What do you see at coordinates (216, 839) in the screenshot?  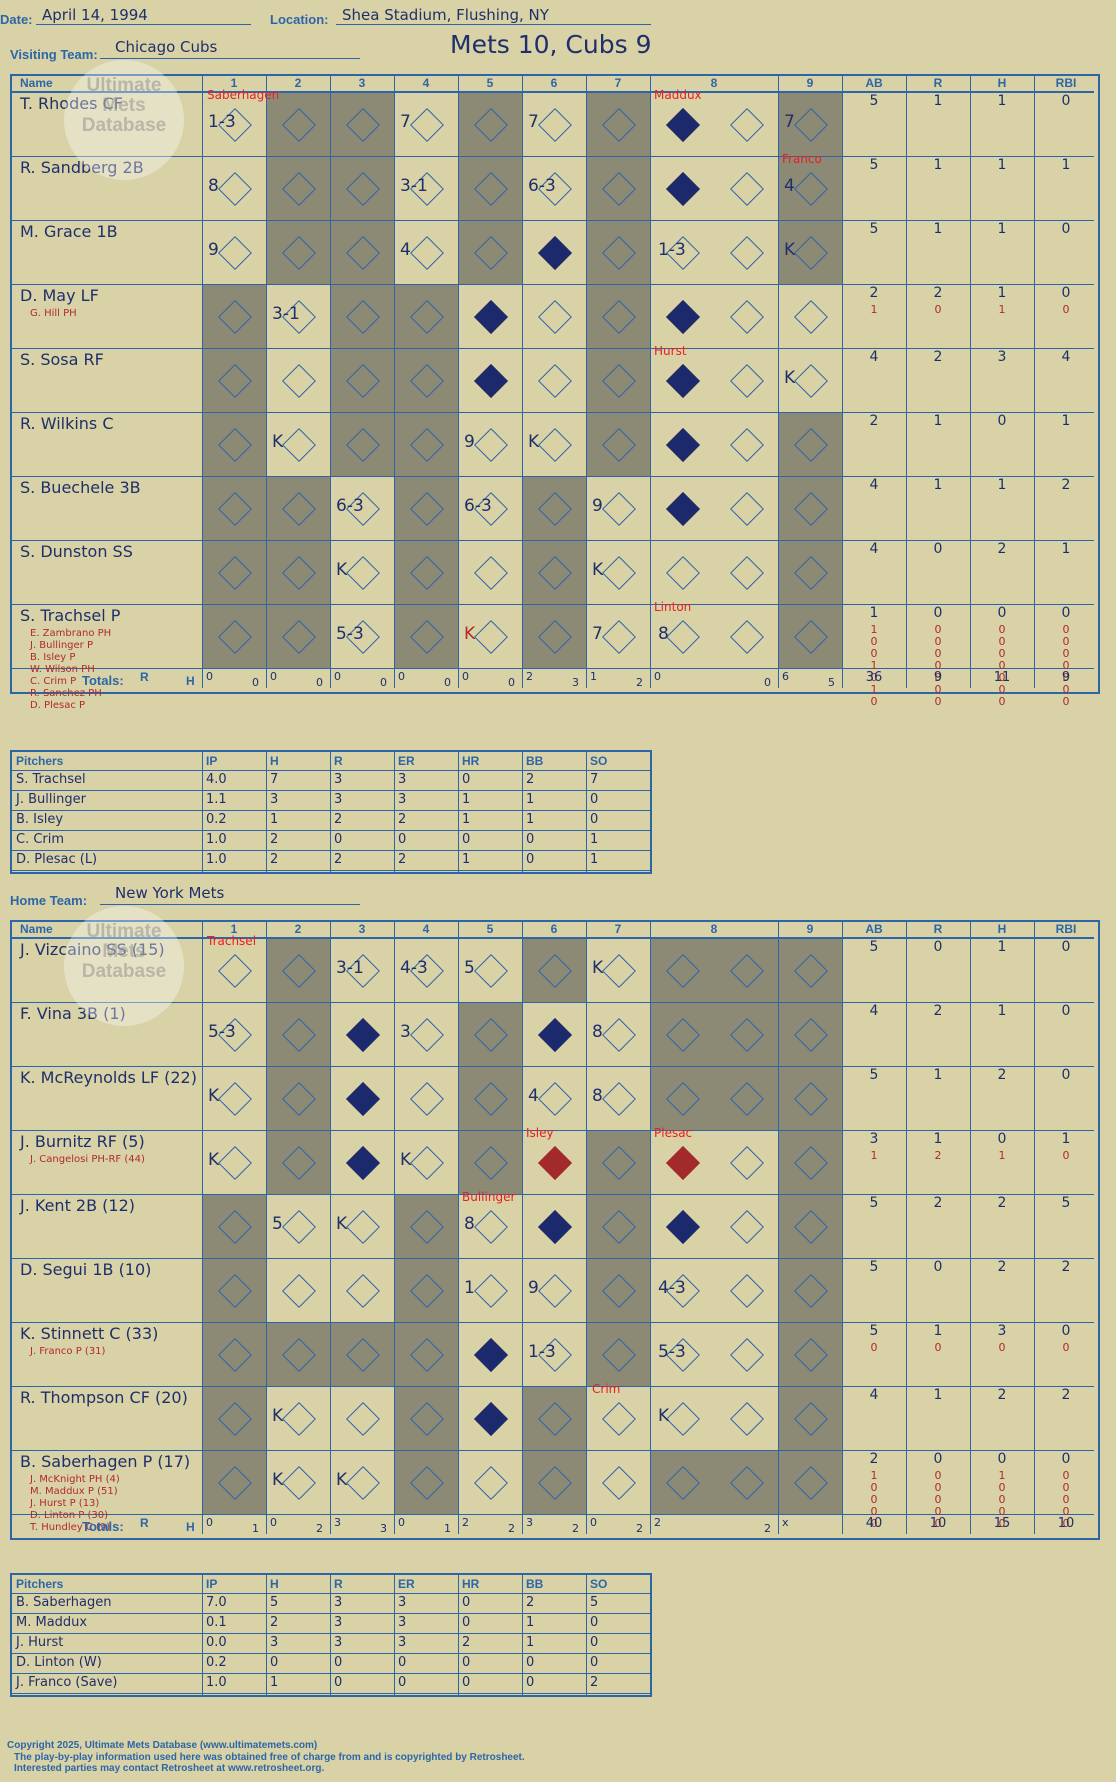 I see `pitcher-stat: 1.0` at bounding box center [216, 839].